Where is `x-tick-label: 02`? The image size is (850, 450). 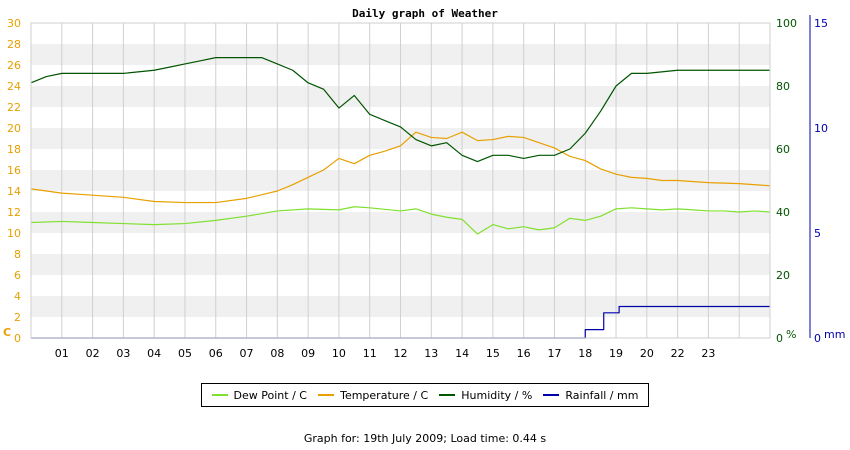
x-tick-label: 02 is located at coordinates (93, 353).